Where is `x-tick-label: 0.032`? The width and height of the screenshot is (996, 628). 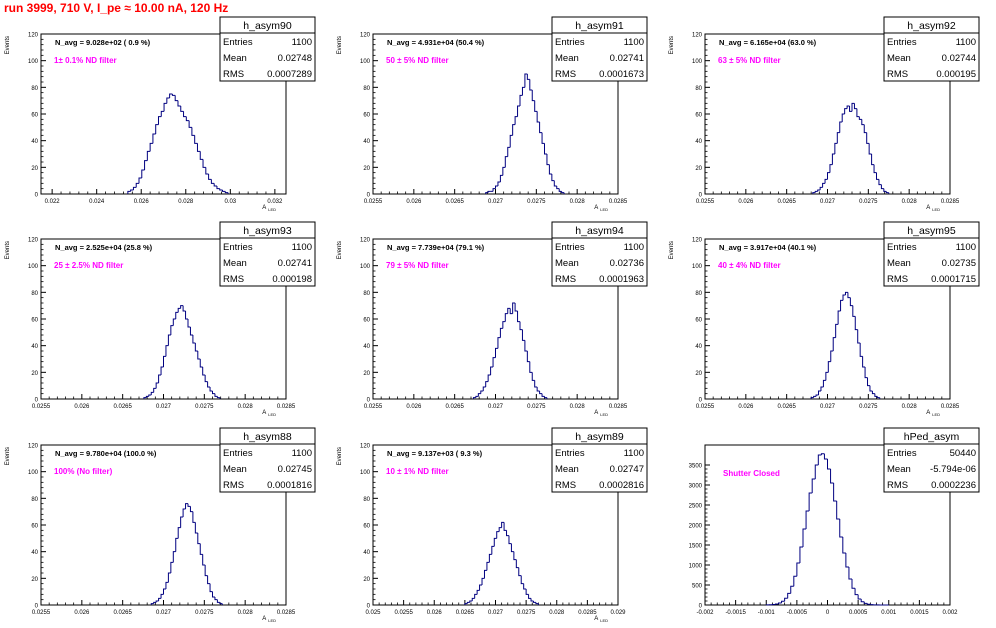 x-tick-label: 0.032 is located at coordinates (275, 202).